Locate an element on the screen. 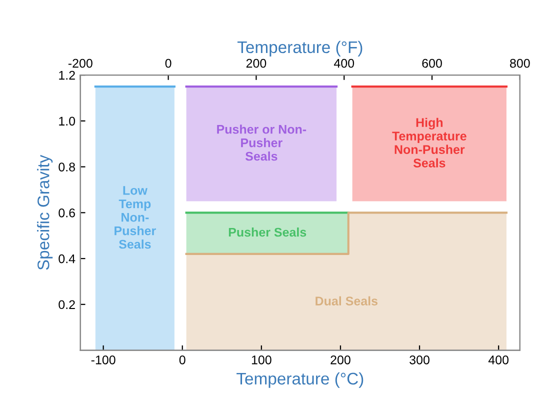 This screenshot has width=536, height=417. text: Dual Seals is located at coordinates (347, 301).